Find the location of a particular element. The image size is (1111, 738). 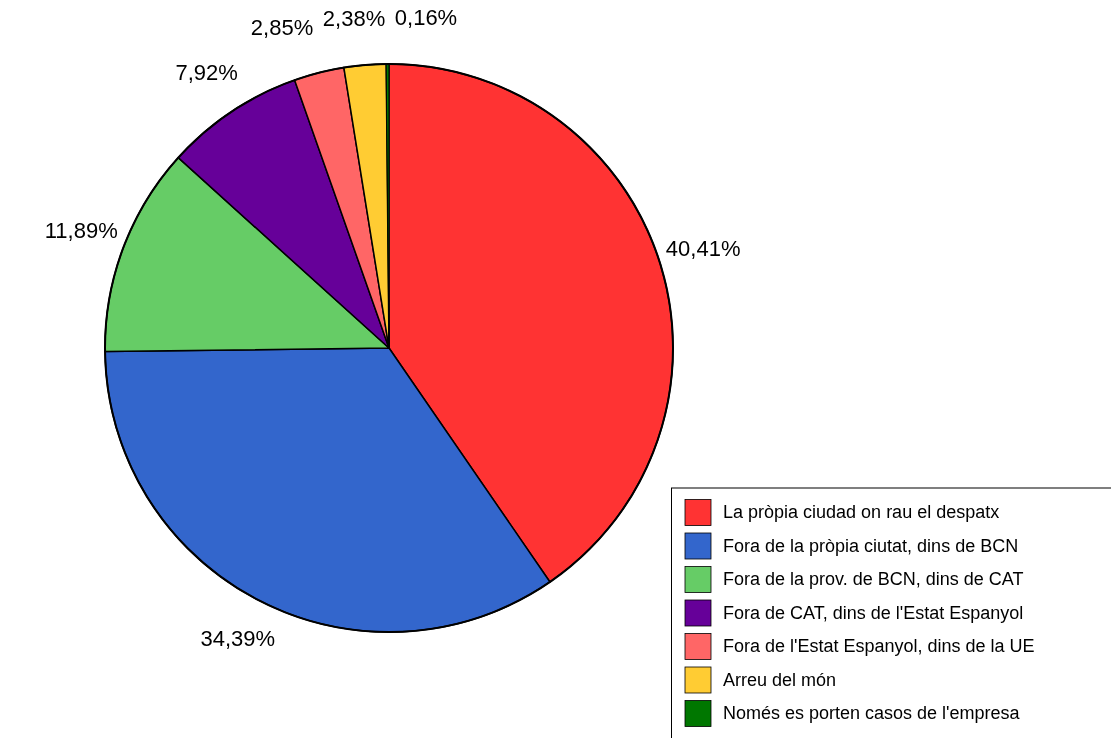

data-label: 0,16% is located at coordinates (426, 17).